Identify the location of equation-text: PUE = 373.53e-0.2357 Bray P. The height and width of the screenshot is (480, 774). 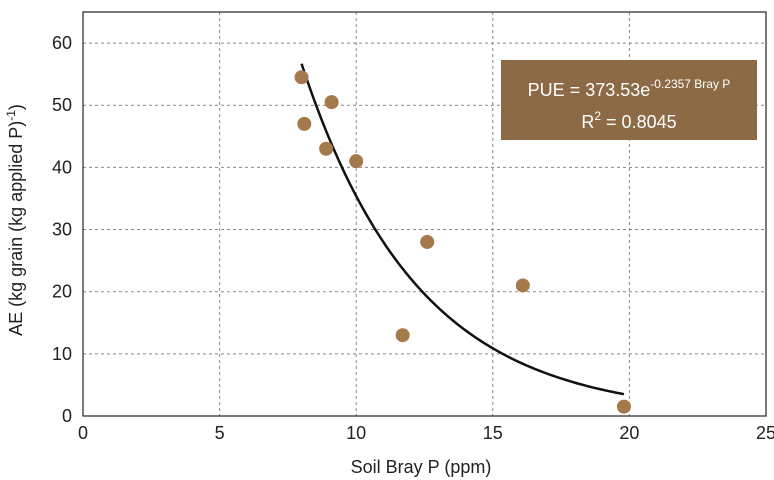
(629, 88).